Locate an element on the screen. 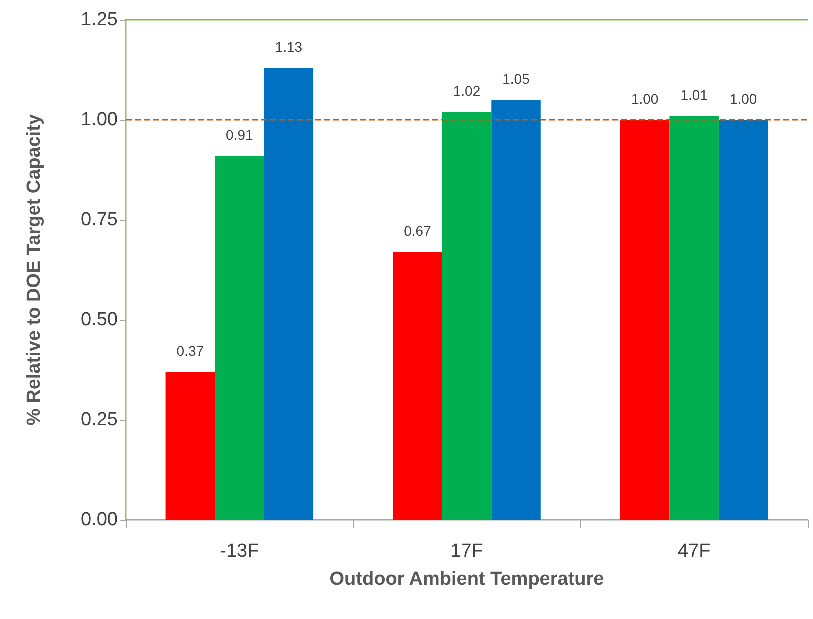 The image size is (813, 619). data-label: 1.01 is located at coordinates (694, 95).